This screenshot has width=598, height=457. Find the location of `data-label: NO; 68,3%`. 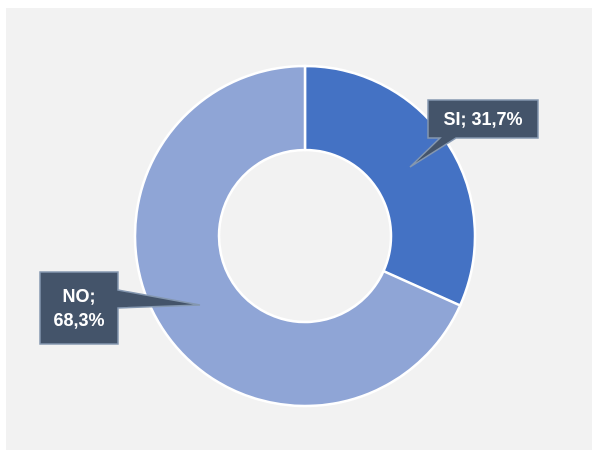

data-label: NO; 68,3% is located at coordinates (79, 308).